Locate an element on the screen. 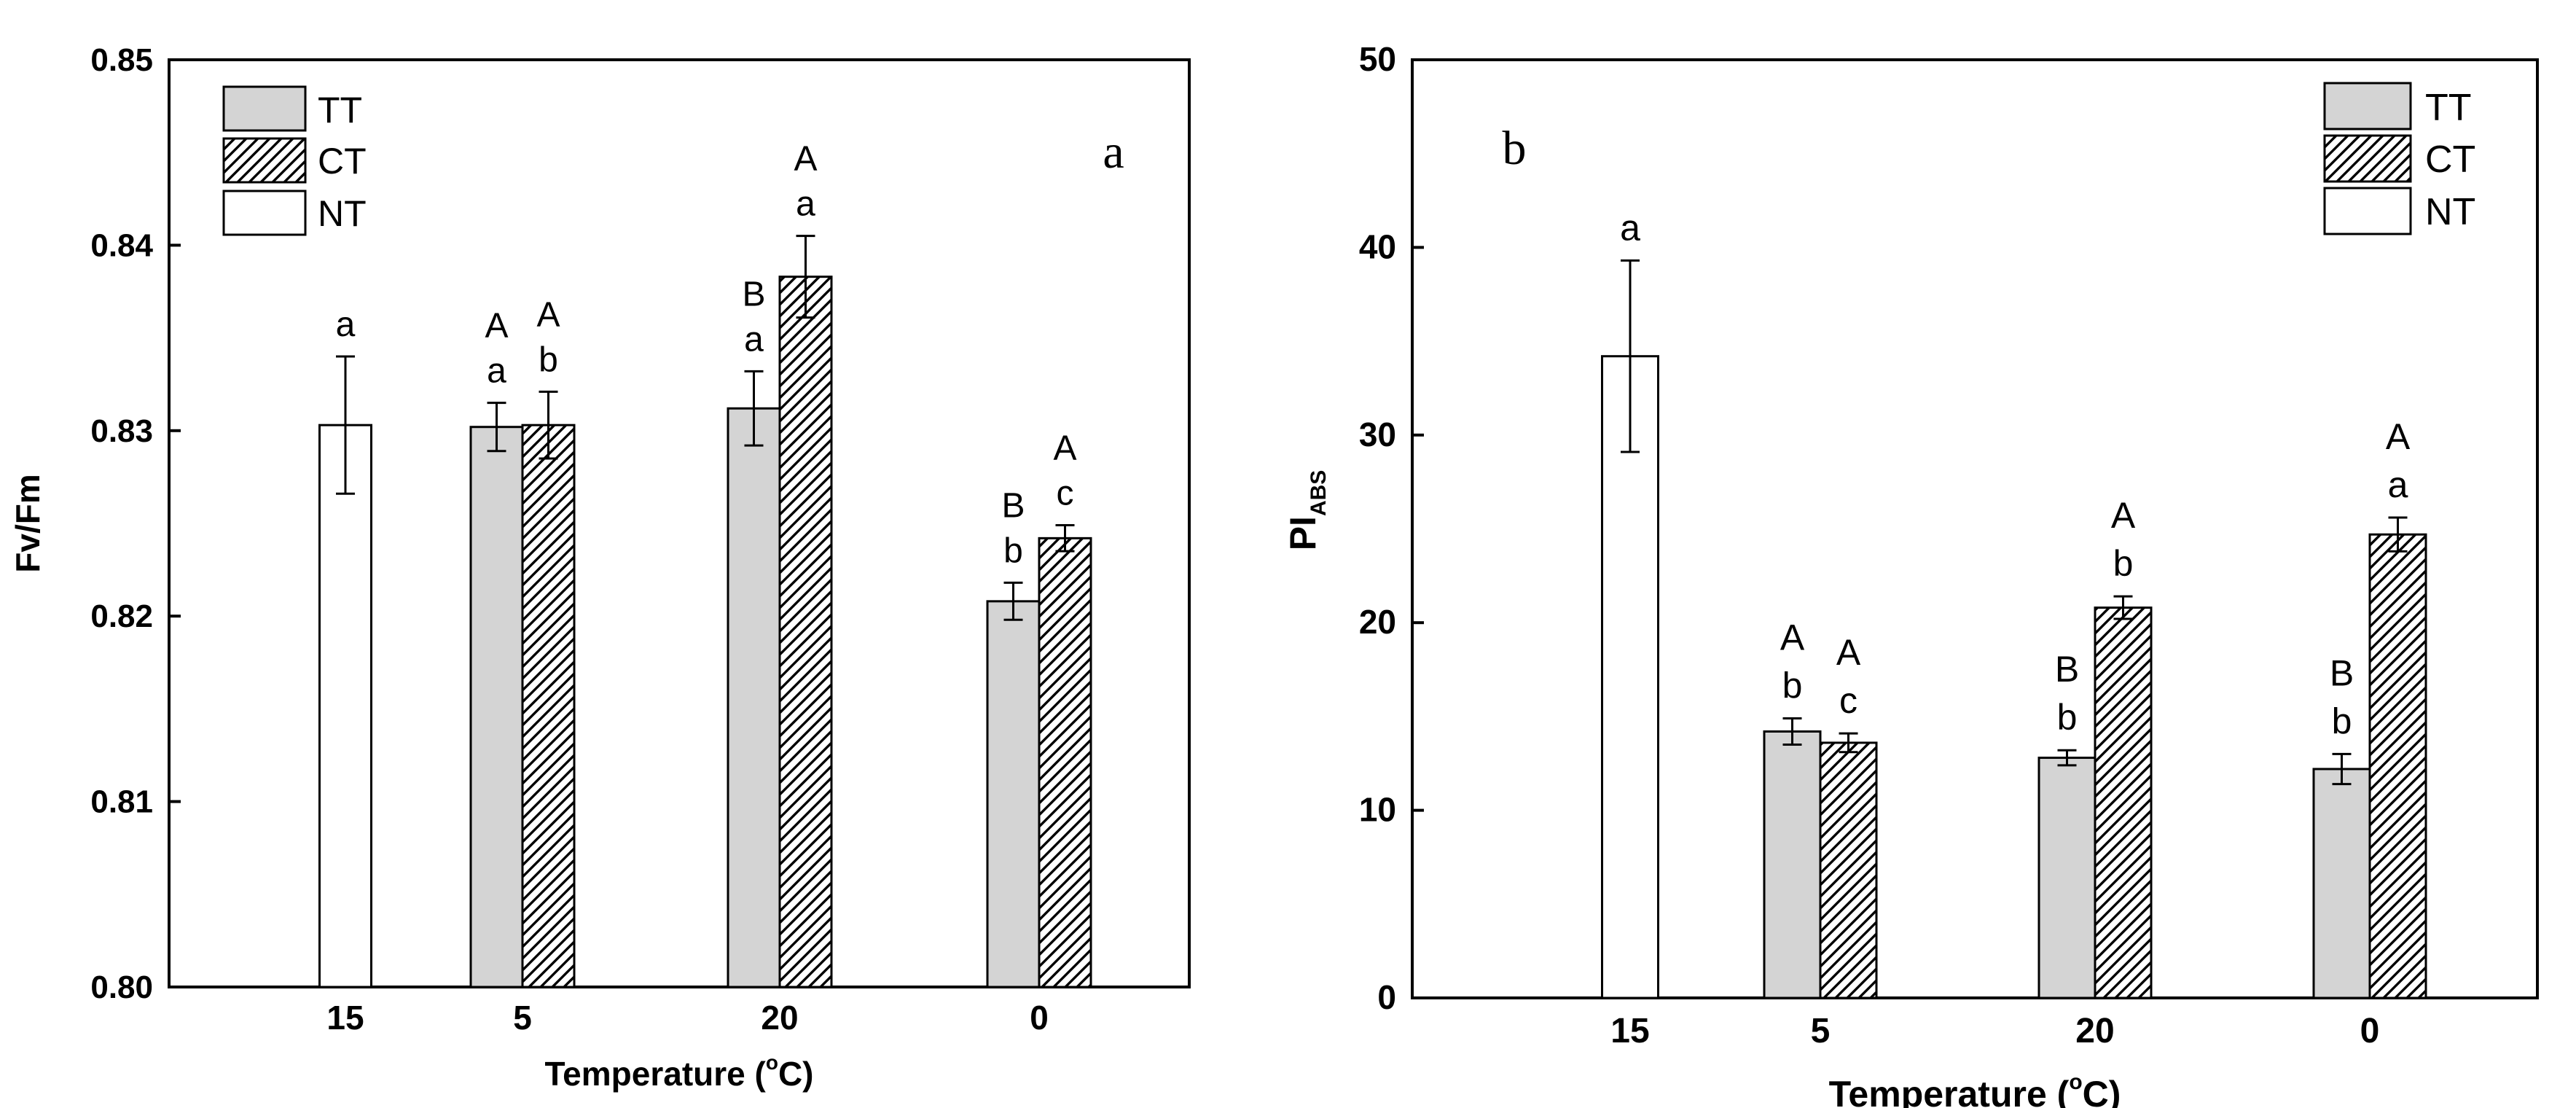  x-tick-label-a: 15 is located at coordinates (345, 1018).